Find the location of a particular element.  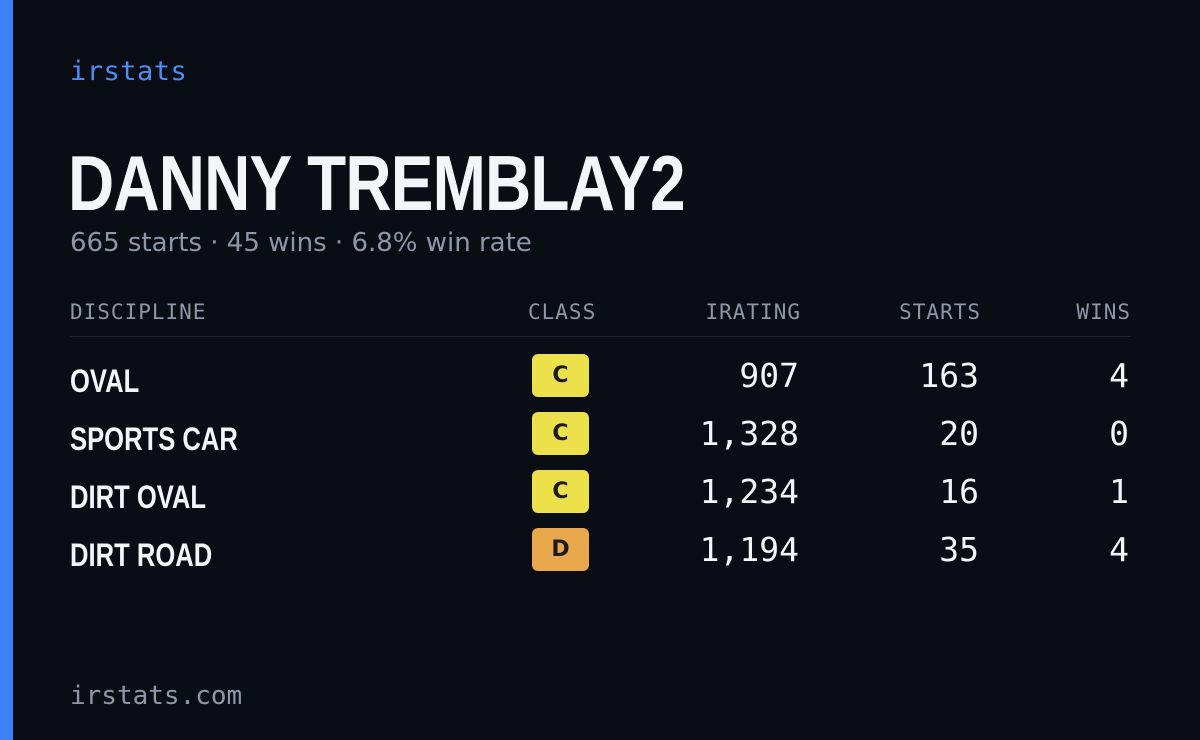

row-starts: 20 is located at coordinates (959, 433).